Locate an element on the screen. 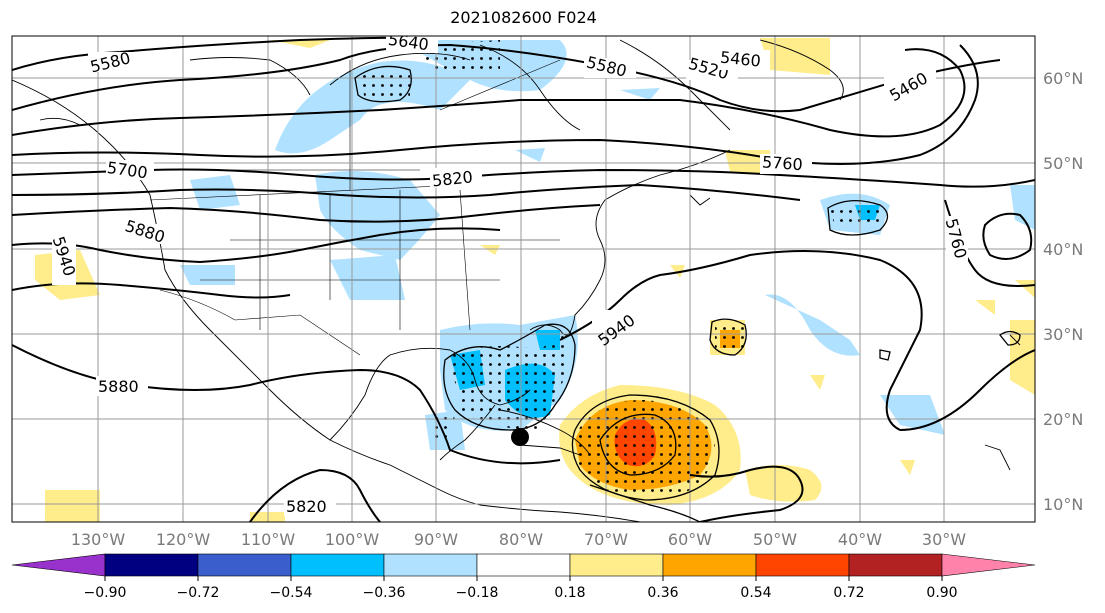 This screenshot has height=613, width=1105. colorbar-tick-label: −0.54 is located at coordinates (291, 593).